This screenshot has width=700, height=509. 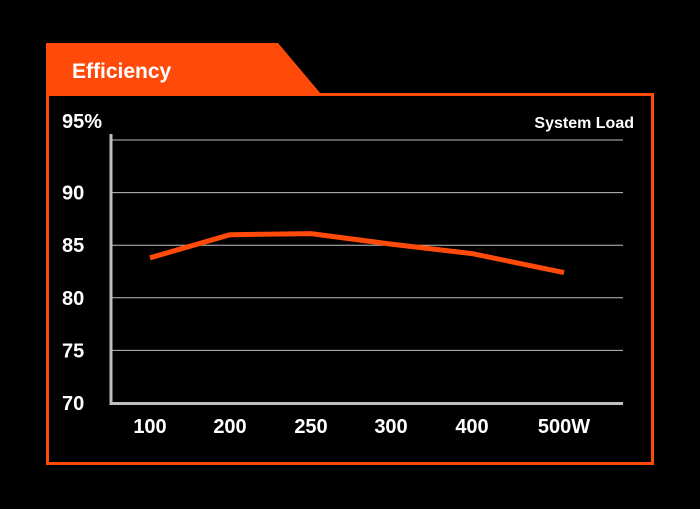 What do you see at coordinates (73, 404) in the screenshot?
I see `y-tick-label: 70` at bounding box center [73, 404].